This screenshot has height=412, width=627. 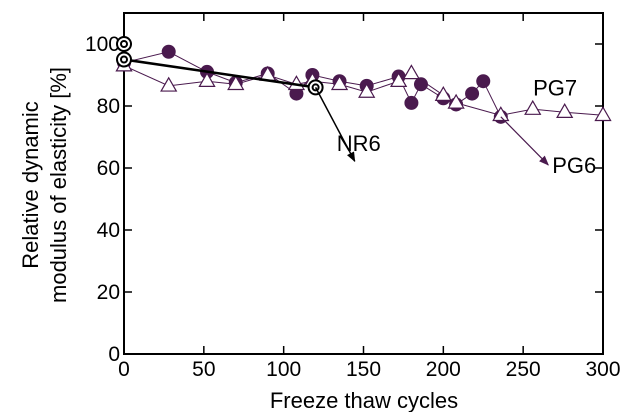 I want to click on y-tick-label: 100, so click(x=102, y=44).